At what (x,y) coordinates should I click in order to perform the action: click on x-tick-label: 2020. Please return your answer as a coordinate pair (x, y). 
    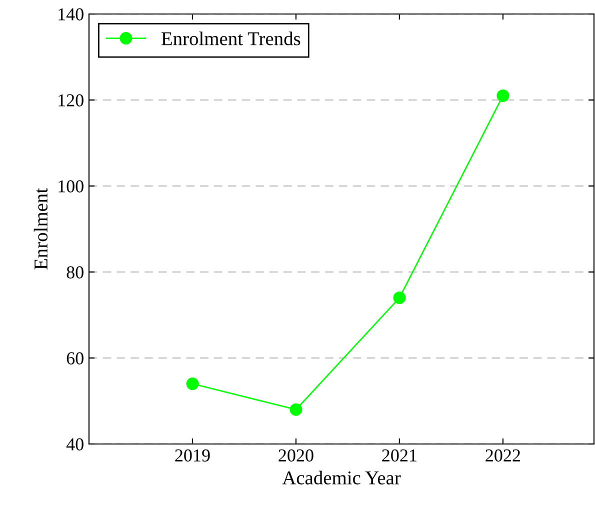
    Looking at the image, I should click on (296, 455).